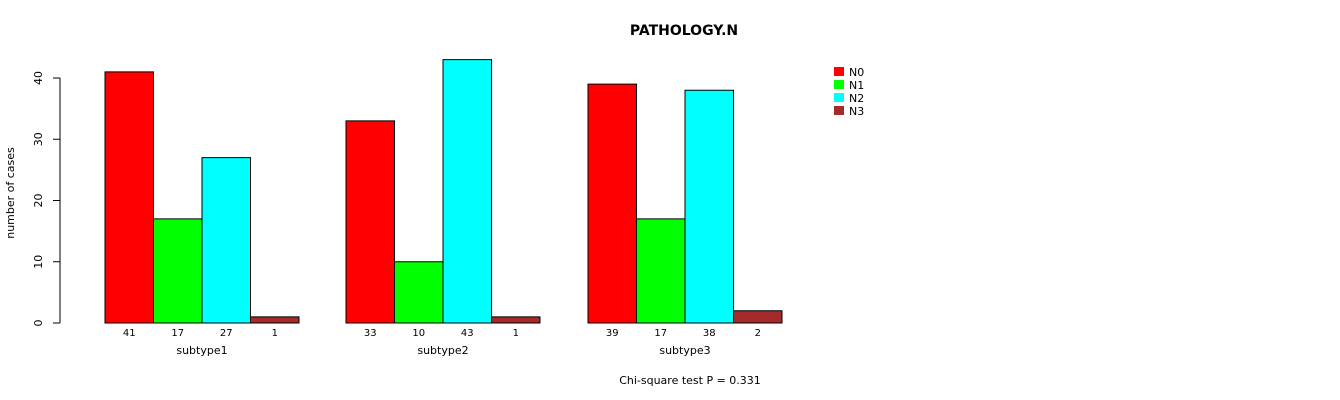 This screenshot has width=1340, height=400. What do you see at coordinates (129, 197) in the screenshot?
I see `bar-subtype1-N0` at bounding box center [129, 197].